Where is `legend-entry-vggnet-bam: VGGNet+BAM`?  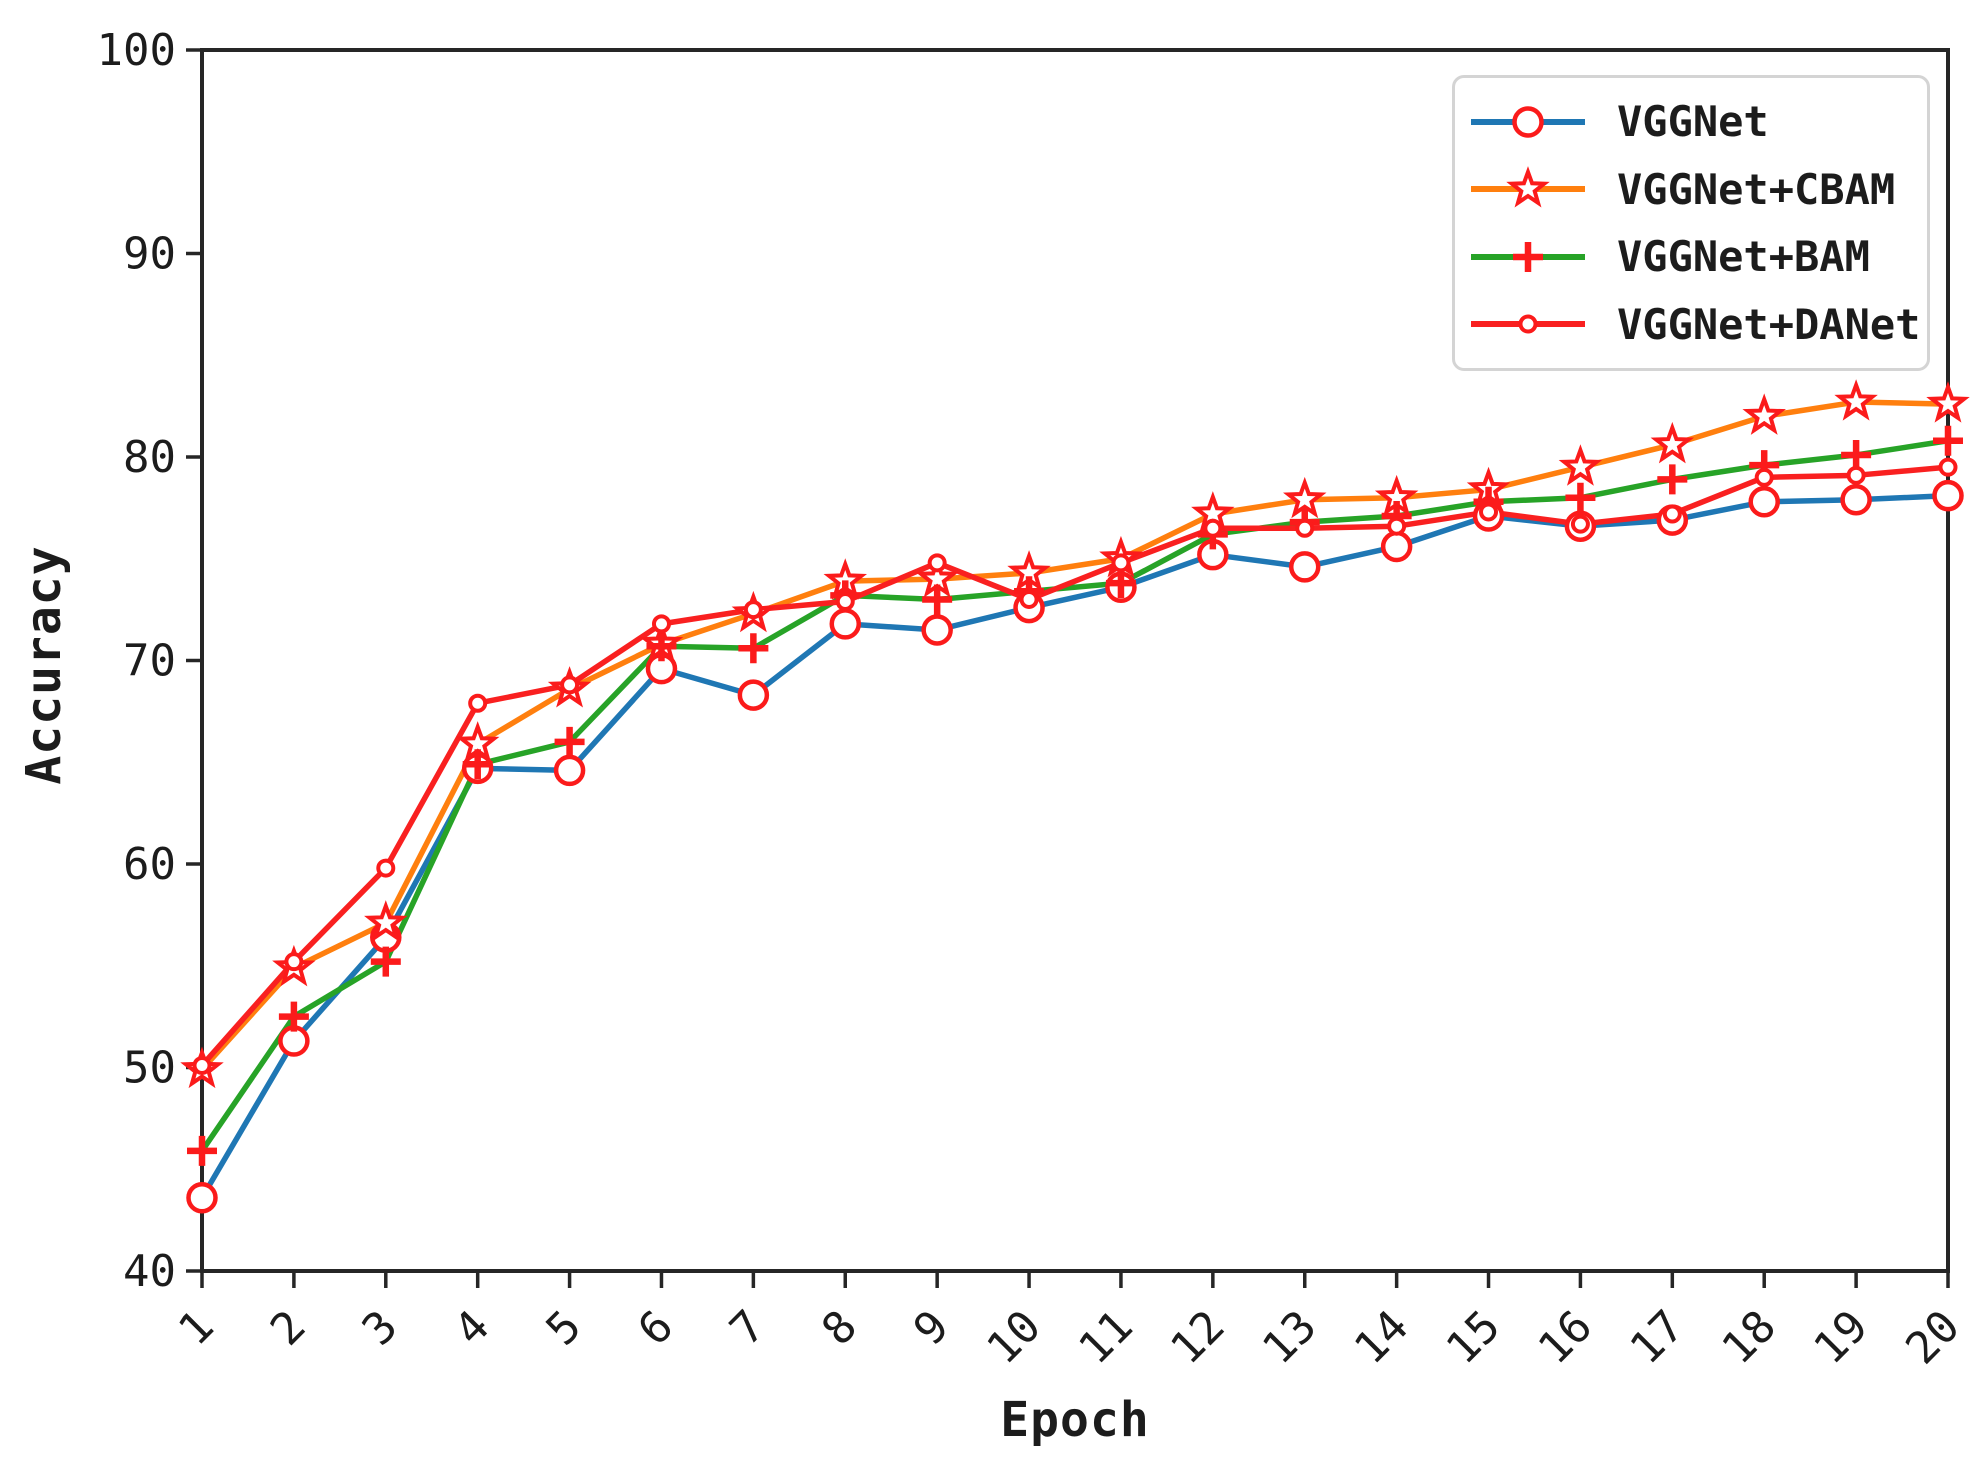
legend-entry-vggnet-bam: VGGNet+BAM is located at coordinates (1691, 257).